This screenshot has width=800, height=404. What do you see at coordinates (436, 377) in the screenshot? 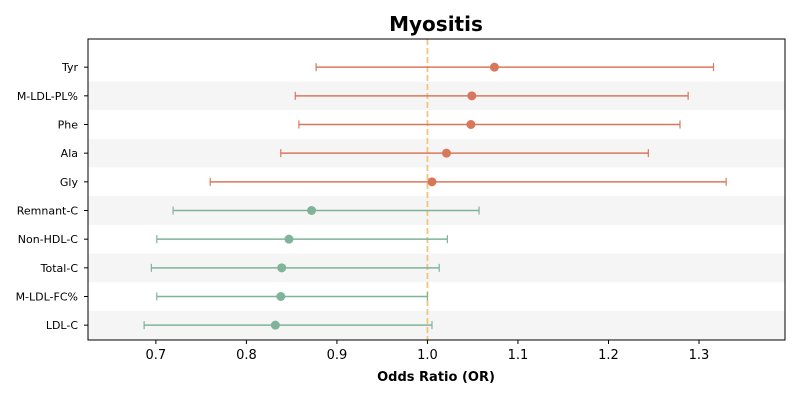
I see `x-axis-label: Odds Ratio (OR)` at bounding box center [436, 377].